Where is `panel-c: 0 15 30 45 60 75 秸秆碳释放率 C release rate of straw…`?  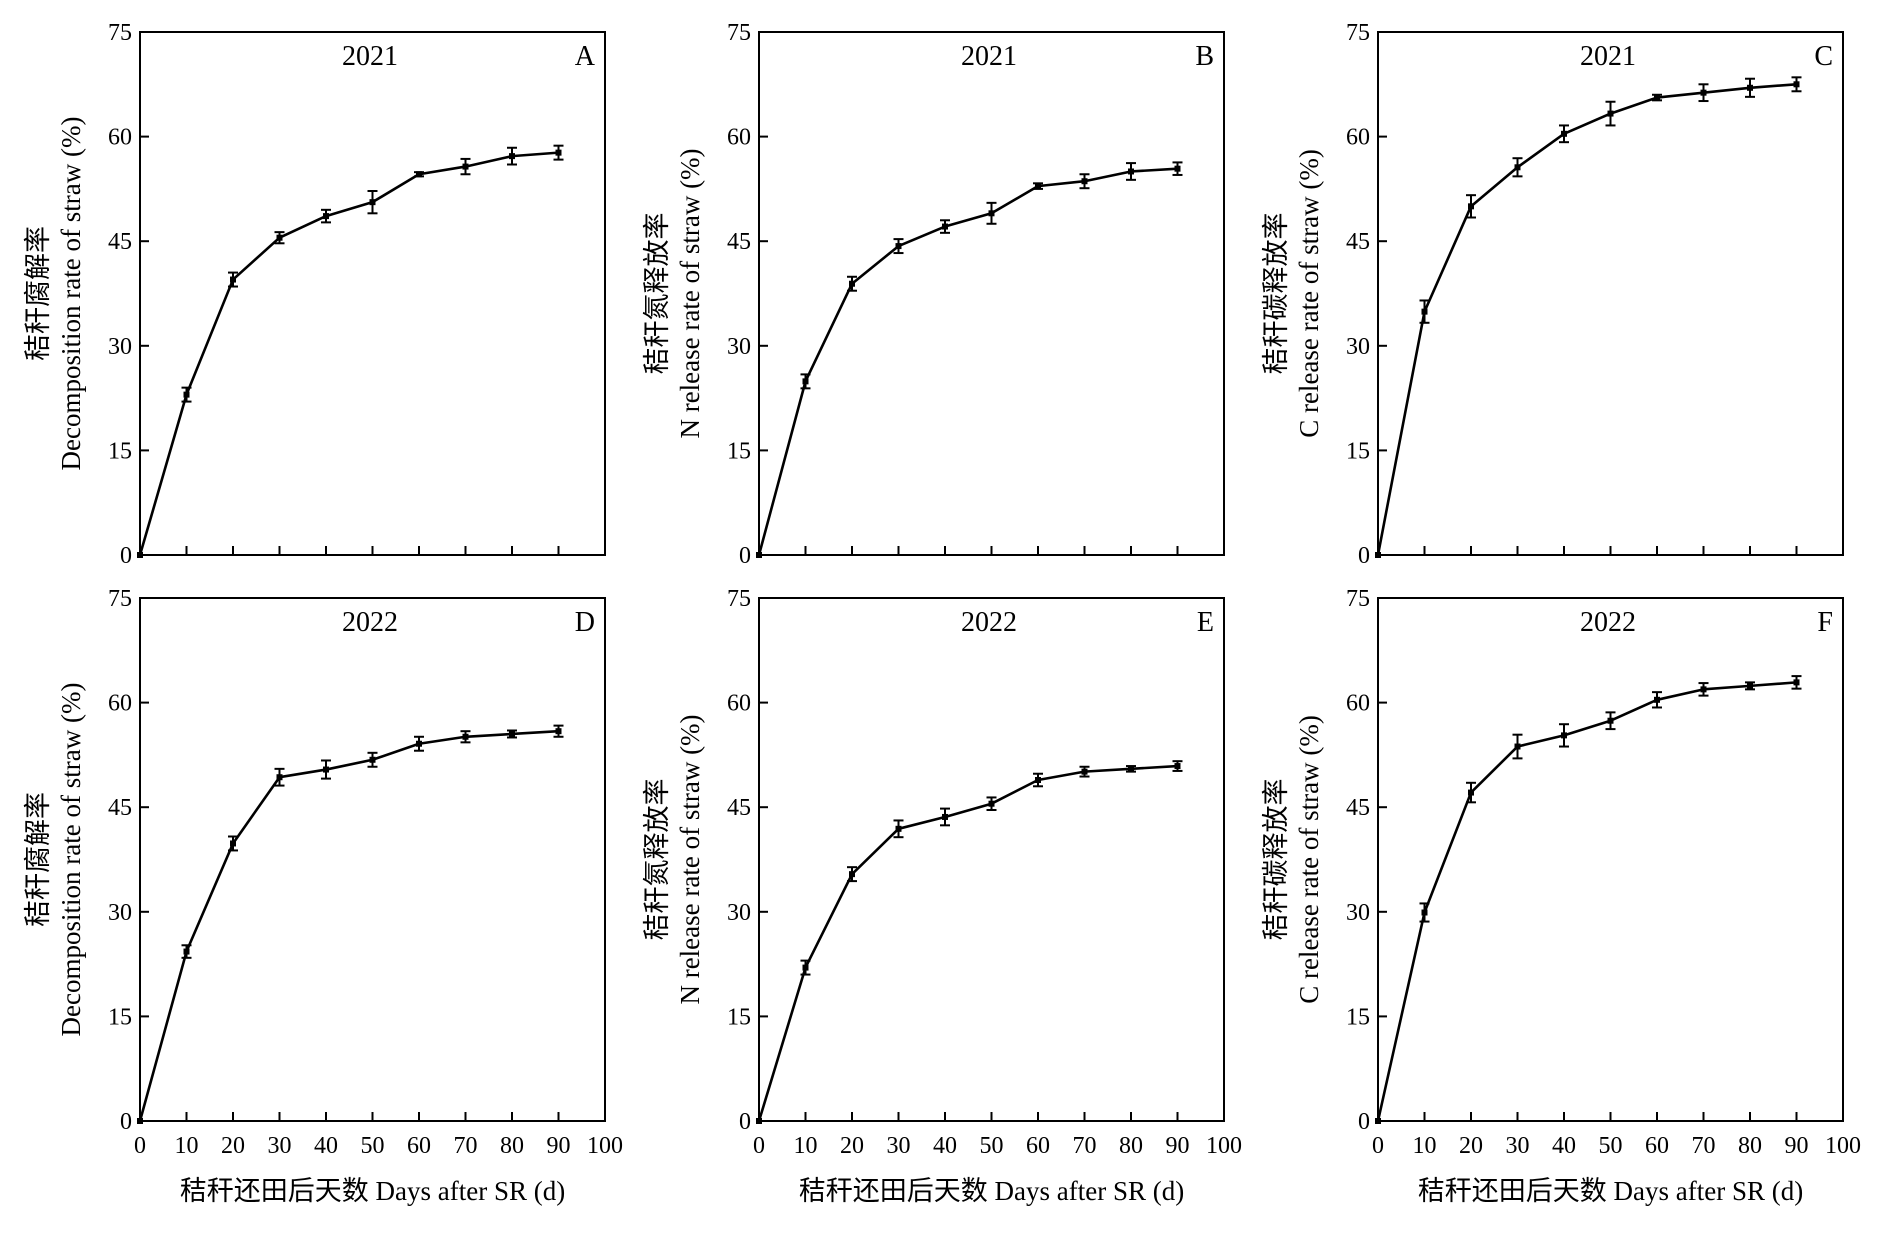 panel-c: 0 15 30 45 60 75 秸秆碳释放率 C release rate of straw… is located at coordinates (1552, 294).